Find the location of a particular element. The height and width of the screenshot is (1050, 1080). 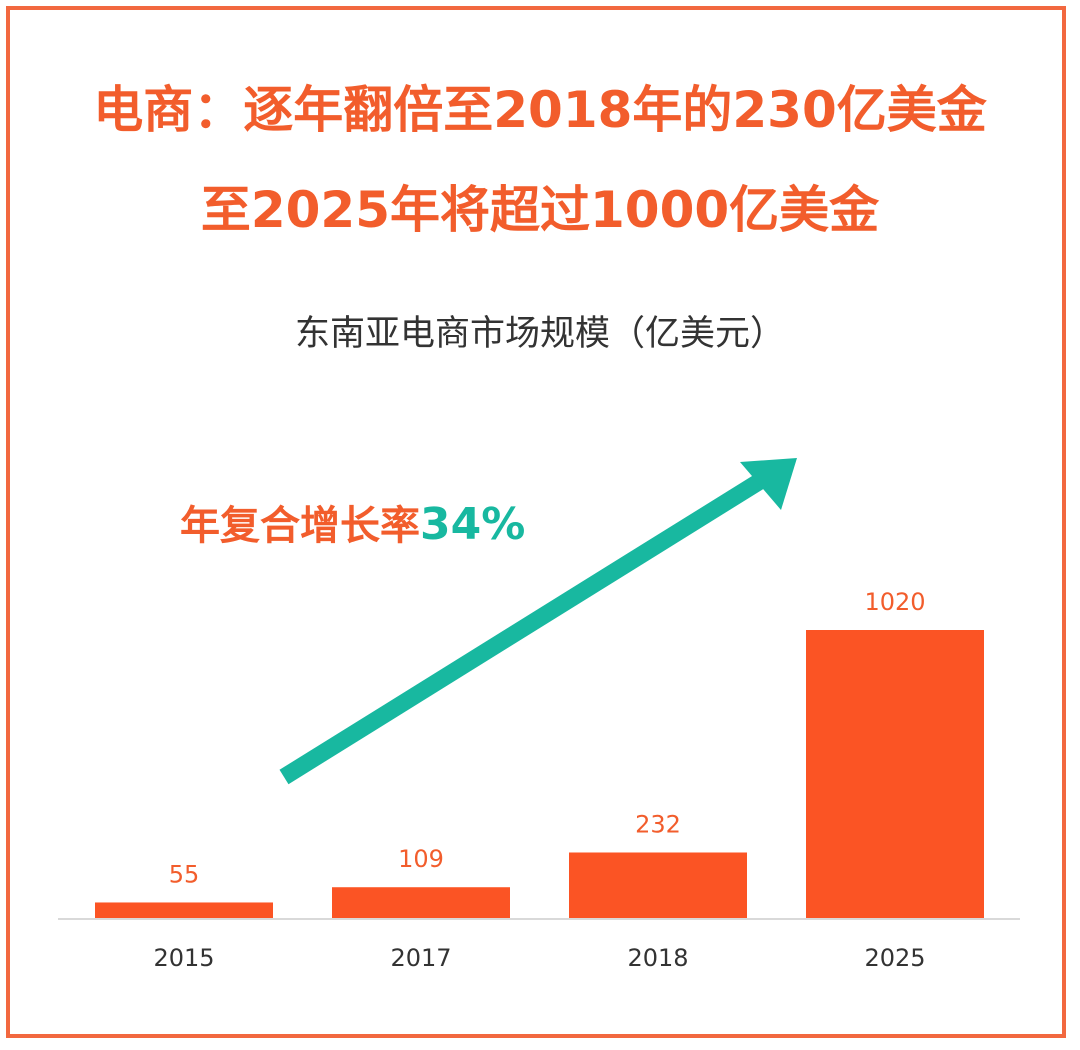

x-tick-2017: 2017 is located at coordinates (420, 958).